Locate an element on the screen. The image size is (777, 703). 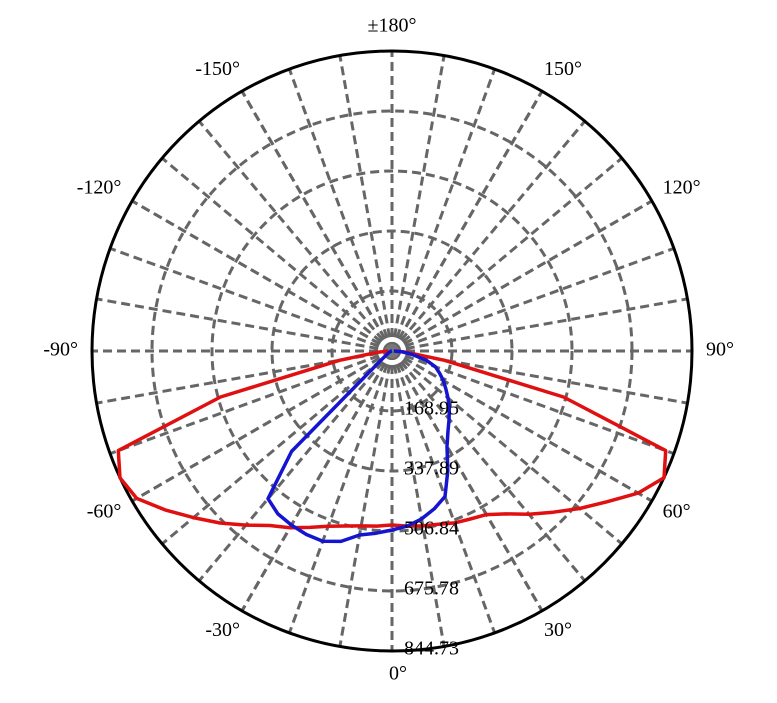
theta-tick-label: -30° is located at coordinates (222, 630).